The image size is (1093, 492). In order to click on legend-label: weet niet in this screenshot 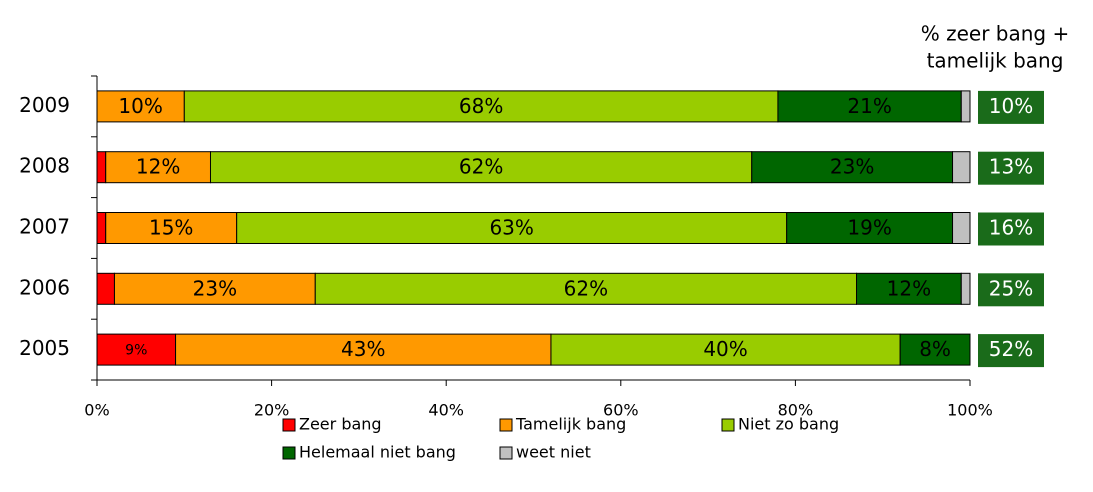, I will do `click(553, 452)`.